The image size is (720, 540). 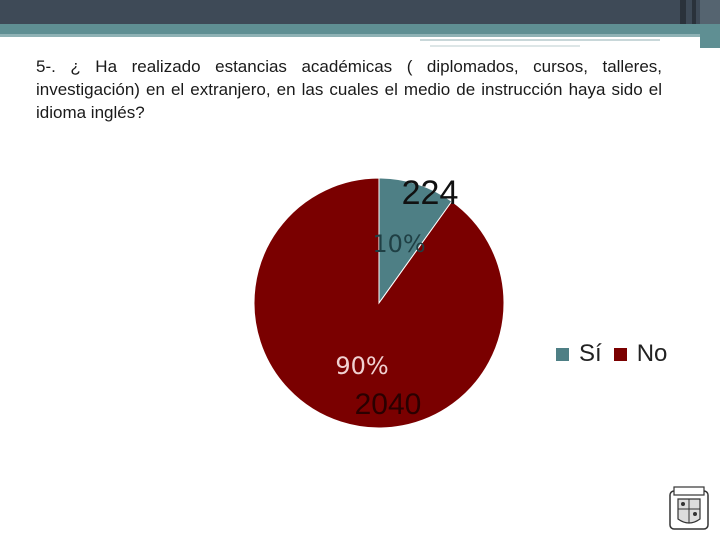 What do you see at coordinates (430, 193) in the screenshot?
I see `value-label-si: 224` at bounding box center [430, 193].